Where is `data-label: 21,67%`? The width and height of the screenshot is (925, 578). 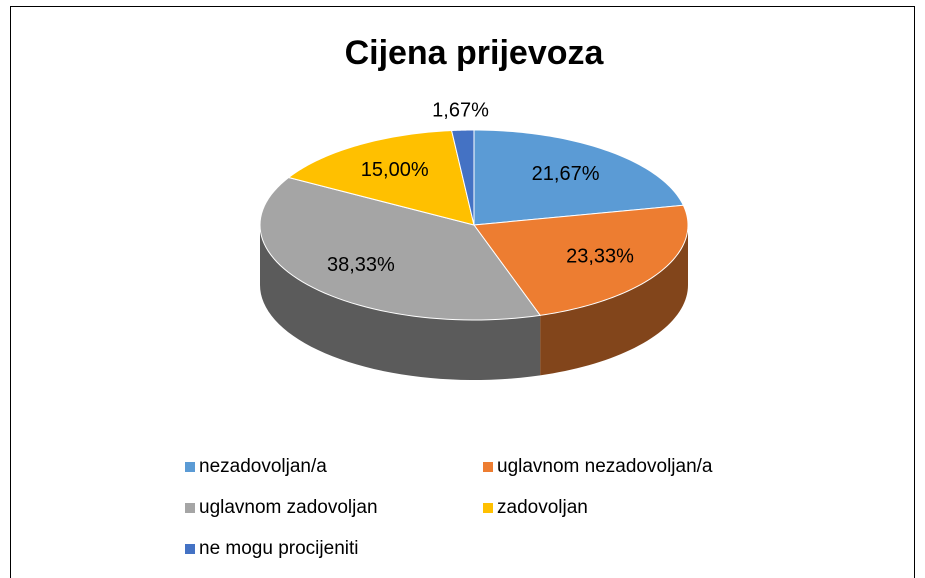
data-label: 21,67% is located at coordinates (566, 174).